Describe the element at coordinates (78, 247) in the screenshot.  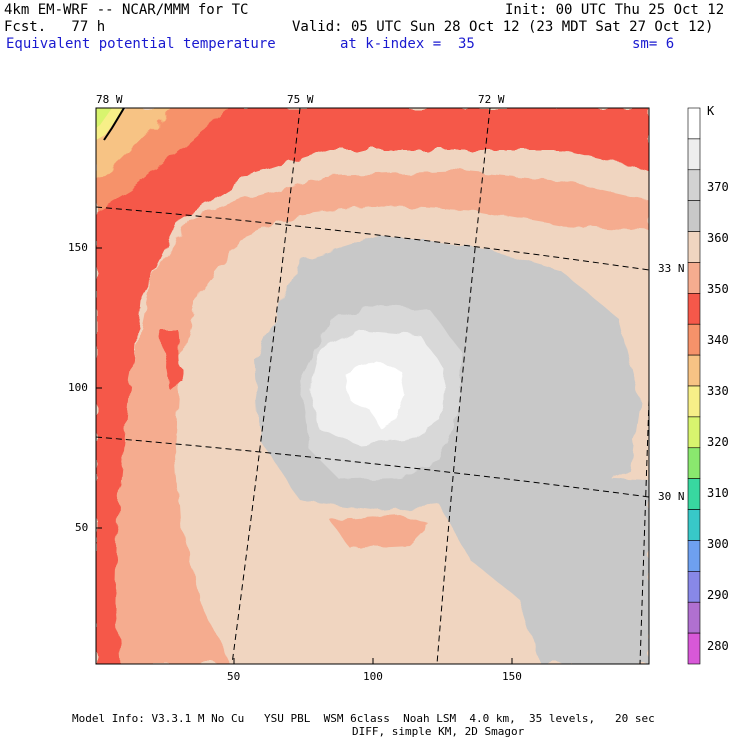
I see `y-tick-150: 150` at that location.